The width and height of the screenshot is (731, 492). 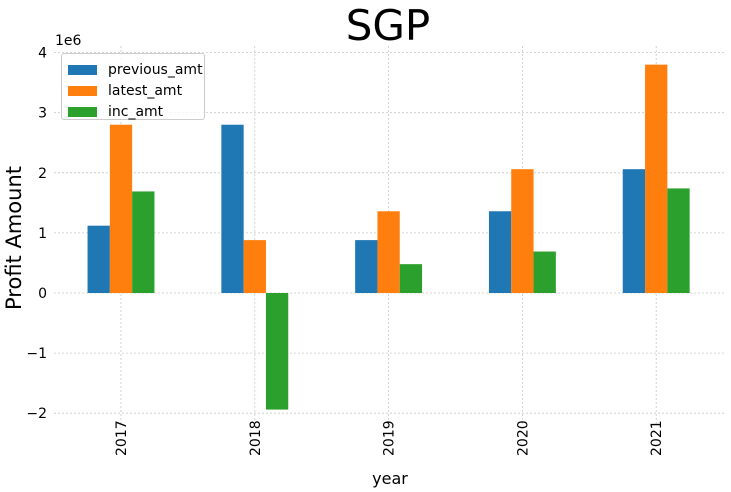 I want to click on legend-label: inc_amt, so click(x=136, y=111).